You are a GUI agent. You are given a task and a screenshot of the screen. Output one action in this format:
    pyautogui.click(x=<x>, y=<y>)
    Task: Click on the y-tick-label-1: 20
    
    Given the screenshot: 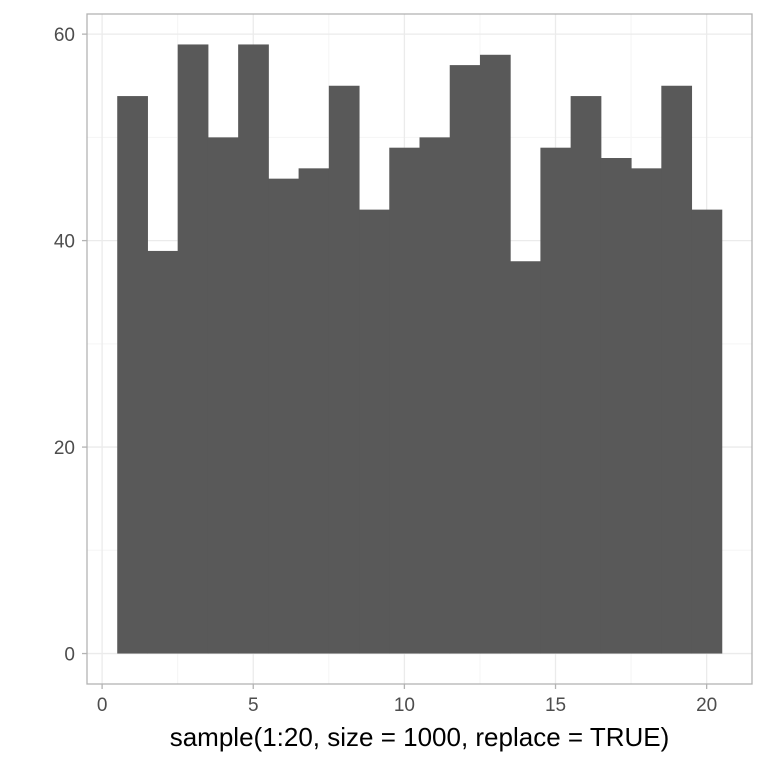 What is the action you would take?
    pyautogui.click(x=64, y=448)
    